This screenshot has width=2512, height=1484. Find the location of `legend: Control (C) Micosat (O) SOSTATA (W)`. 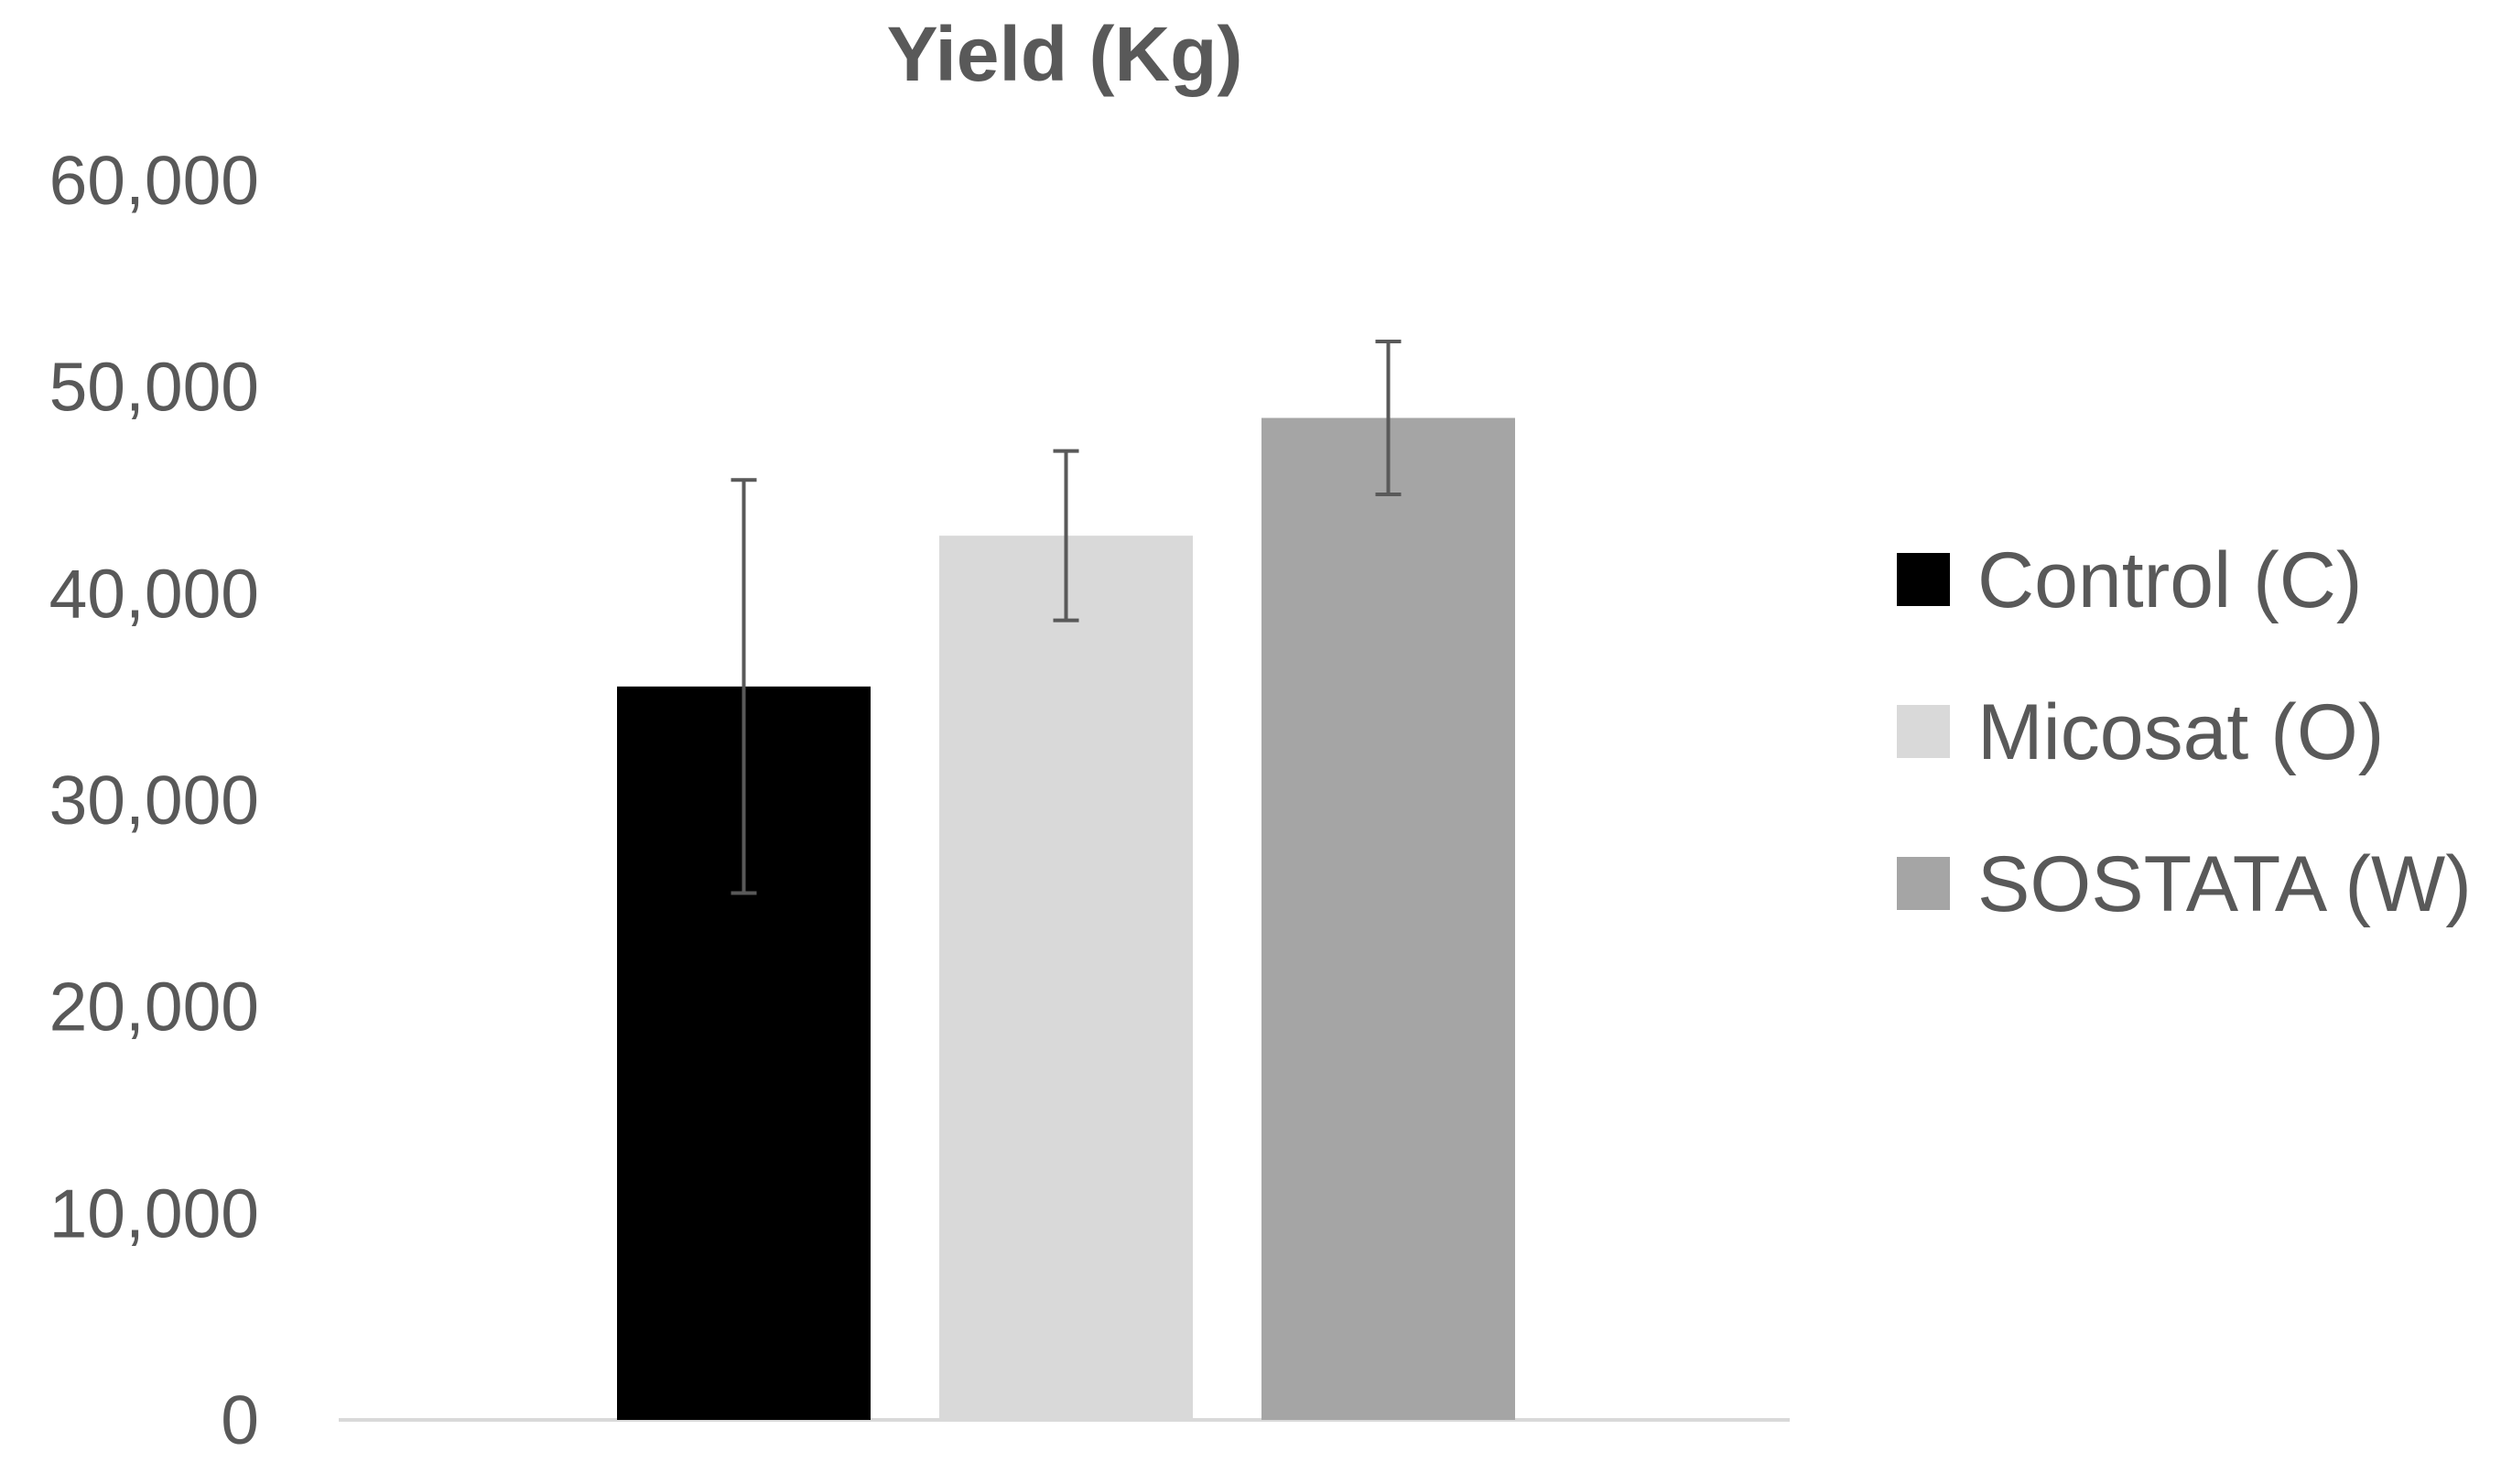

legend: Control (C) Micosat (O) SOSTATA (W) is located at coordinates (2184, 732).